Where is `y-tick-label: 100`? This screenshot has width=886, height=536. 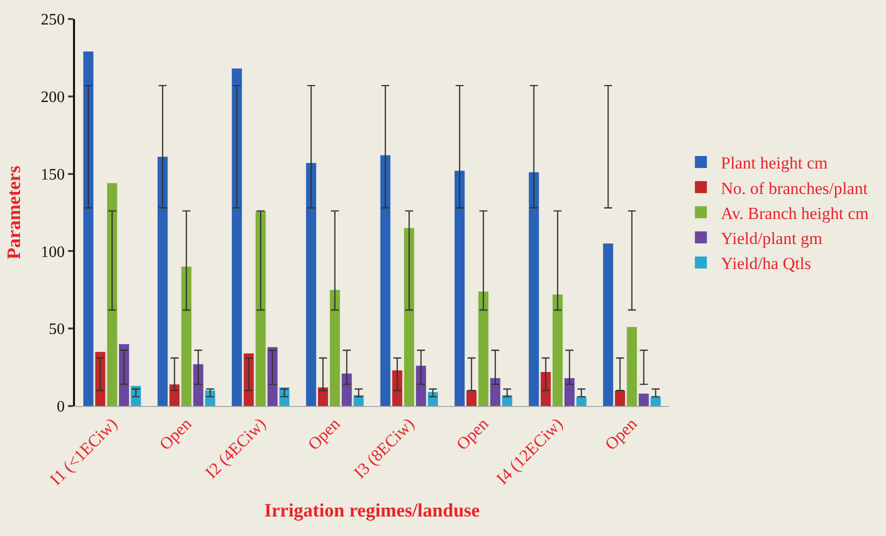
y-tick-label: 100 is located at coordinates (52, 252).